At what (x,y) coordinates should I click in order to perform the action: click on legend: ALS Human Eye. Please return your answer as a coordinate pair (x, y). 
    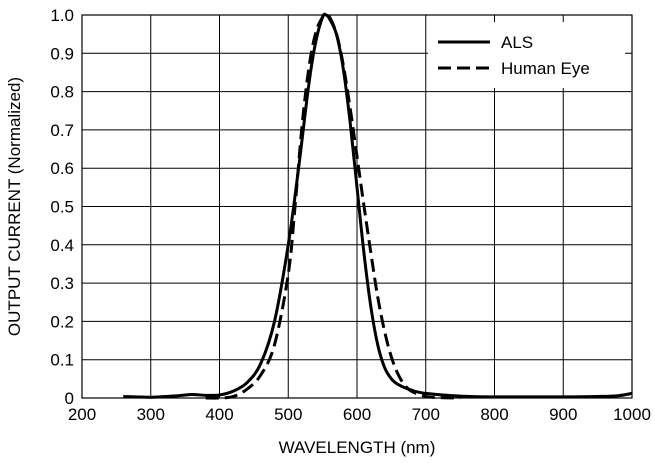
    Looking at the image, I should click on (526, 55).